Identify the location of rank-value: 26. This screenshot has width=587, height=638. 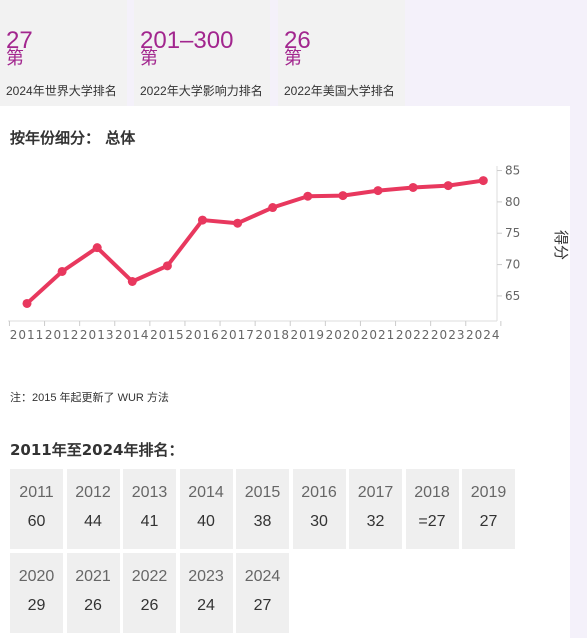
(297, 40).